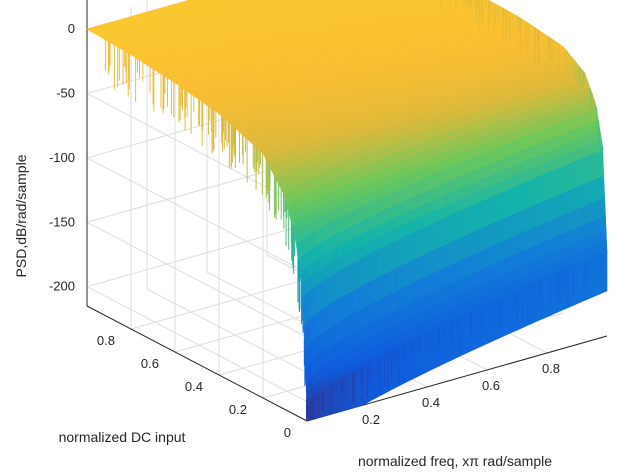 This screenshot has height=473, width=621. What do you see at coordinates (371, 419) in the screenshot?
I see `x-tick-label: 0.2` at bounding box center [371, 419].